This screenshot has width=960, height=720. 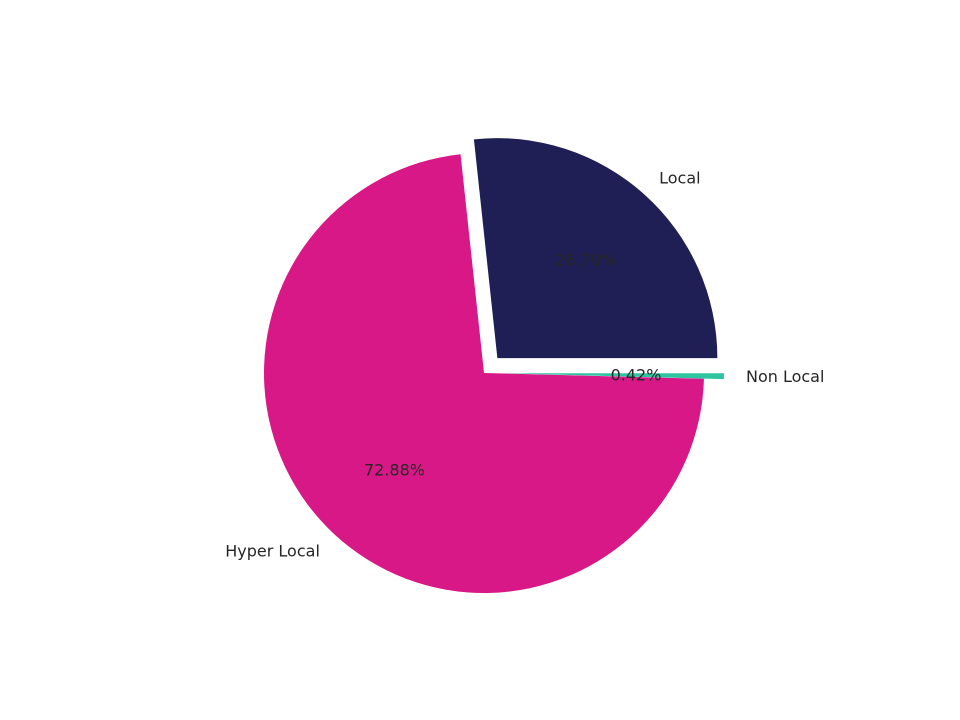 I want to click on pie-category-label-non-local: Non Local, so click(x=785, y=376).